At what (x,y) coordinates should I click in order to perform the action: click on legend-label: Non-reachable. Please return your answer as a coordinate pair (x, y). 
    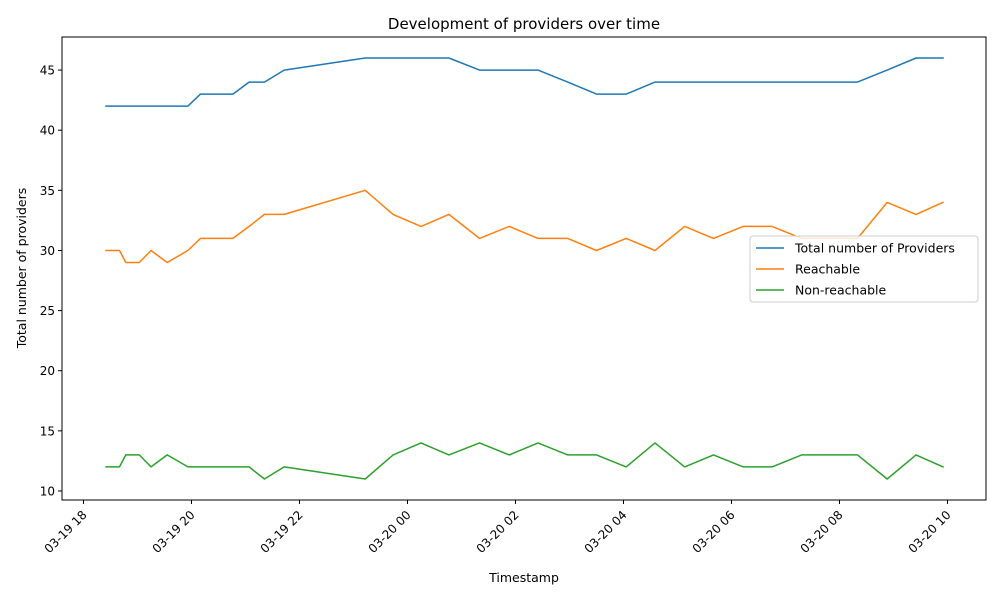
    Looking at the image, I should click on (841, 290).